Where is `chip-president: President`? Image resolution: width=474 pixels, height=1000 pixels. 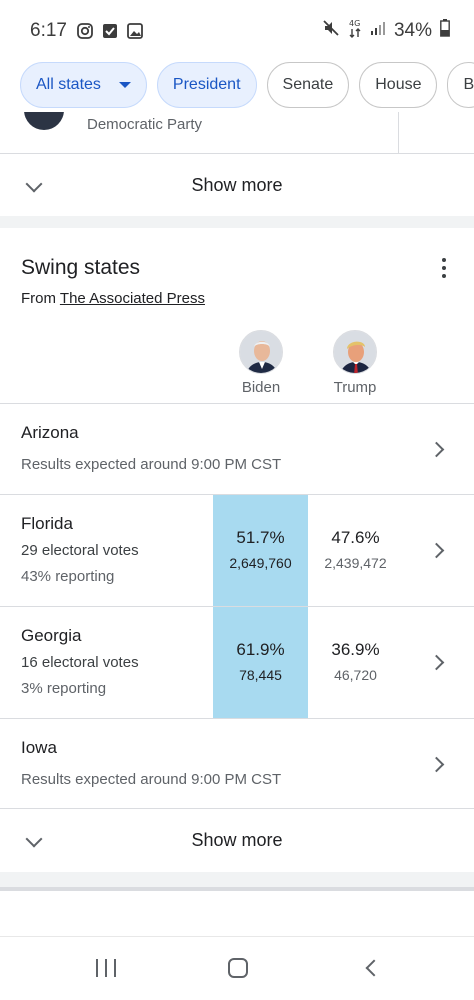 chip-president: President is located at coordinates (206, 85).